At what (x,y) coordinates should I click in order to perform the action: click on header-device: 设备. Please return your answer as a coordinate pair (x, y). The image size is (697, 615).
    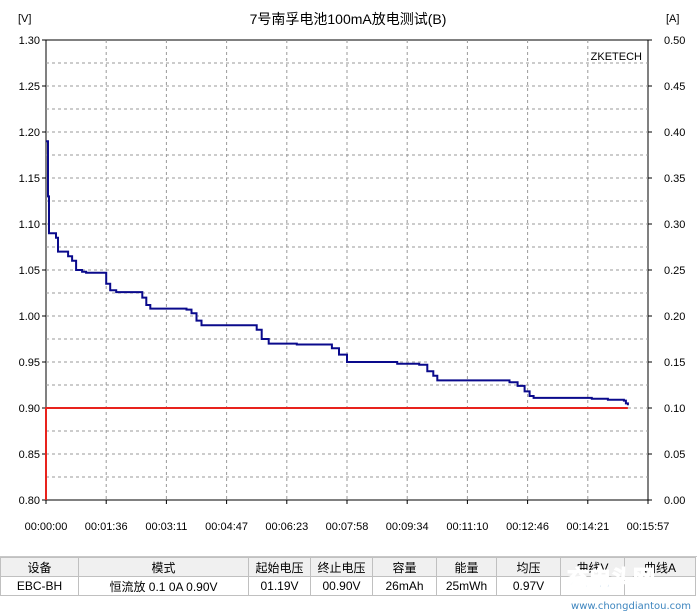
    Looking at the image, I should click on (39, 567).